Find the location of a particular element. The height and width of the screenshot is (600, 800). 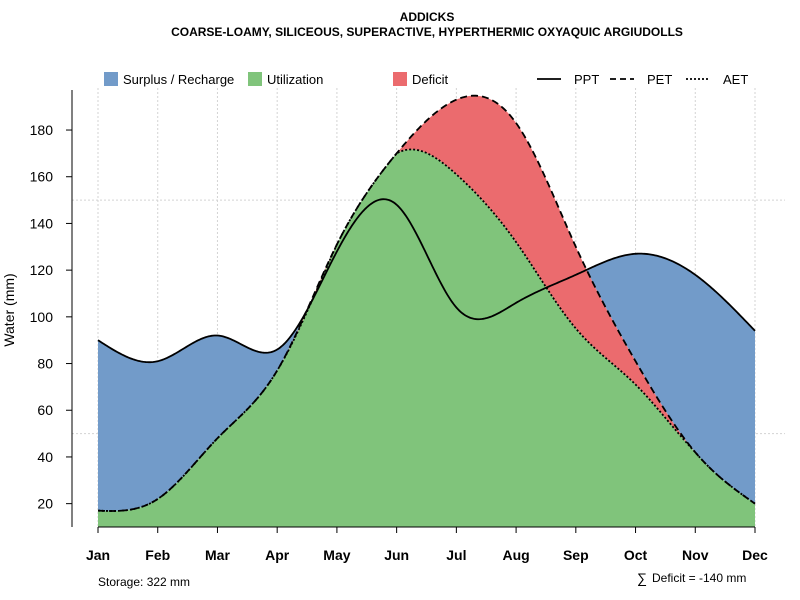

legend-label: PET is located at coordinates (659, 79).